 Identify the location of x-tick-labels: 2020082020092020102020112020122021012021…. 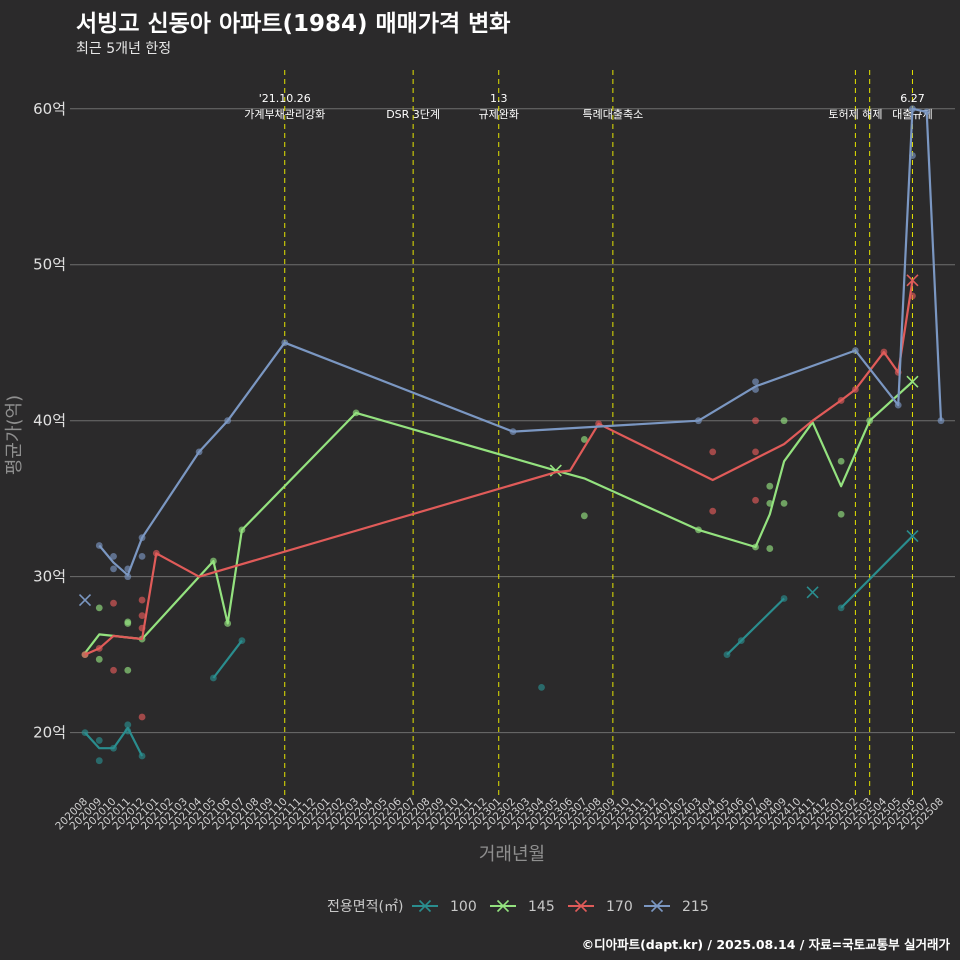
(499, 813).